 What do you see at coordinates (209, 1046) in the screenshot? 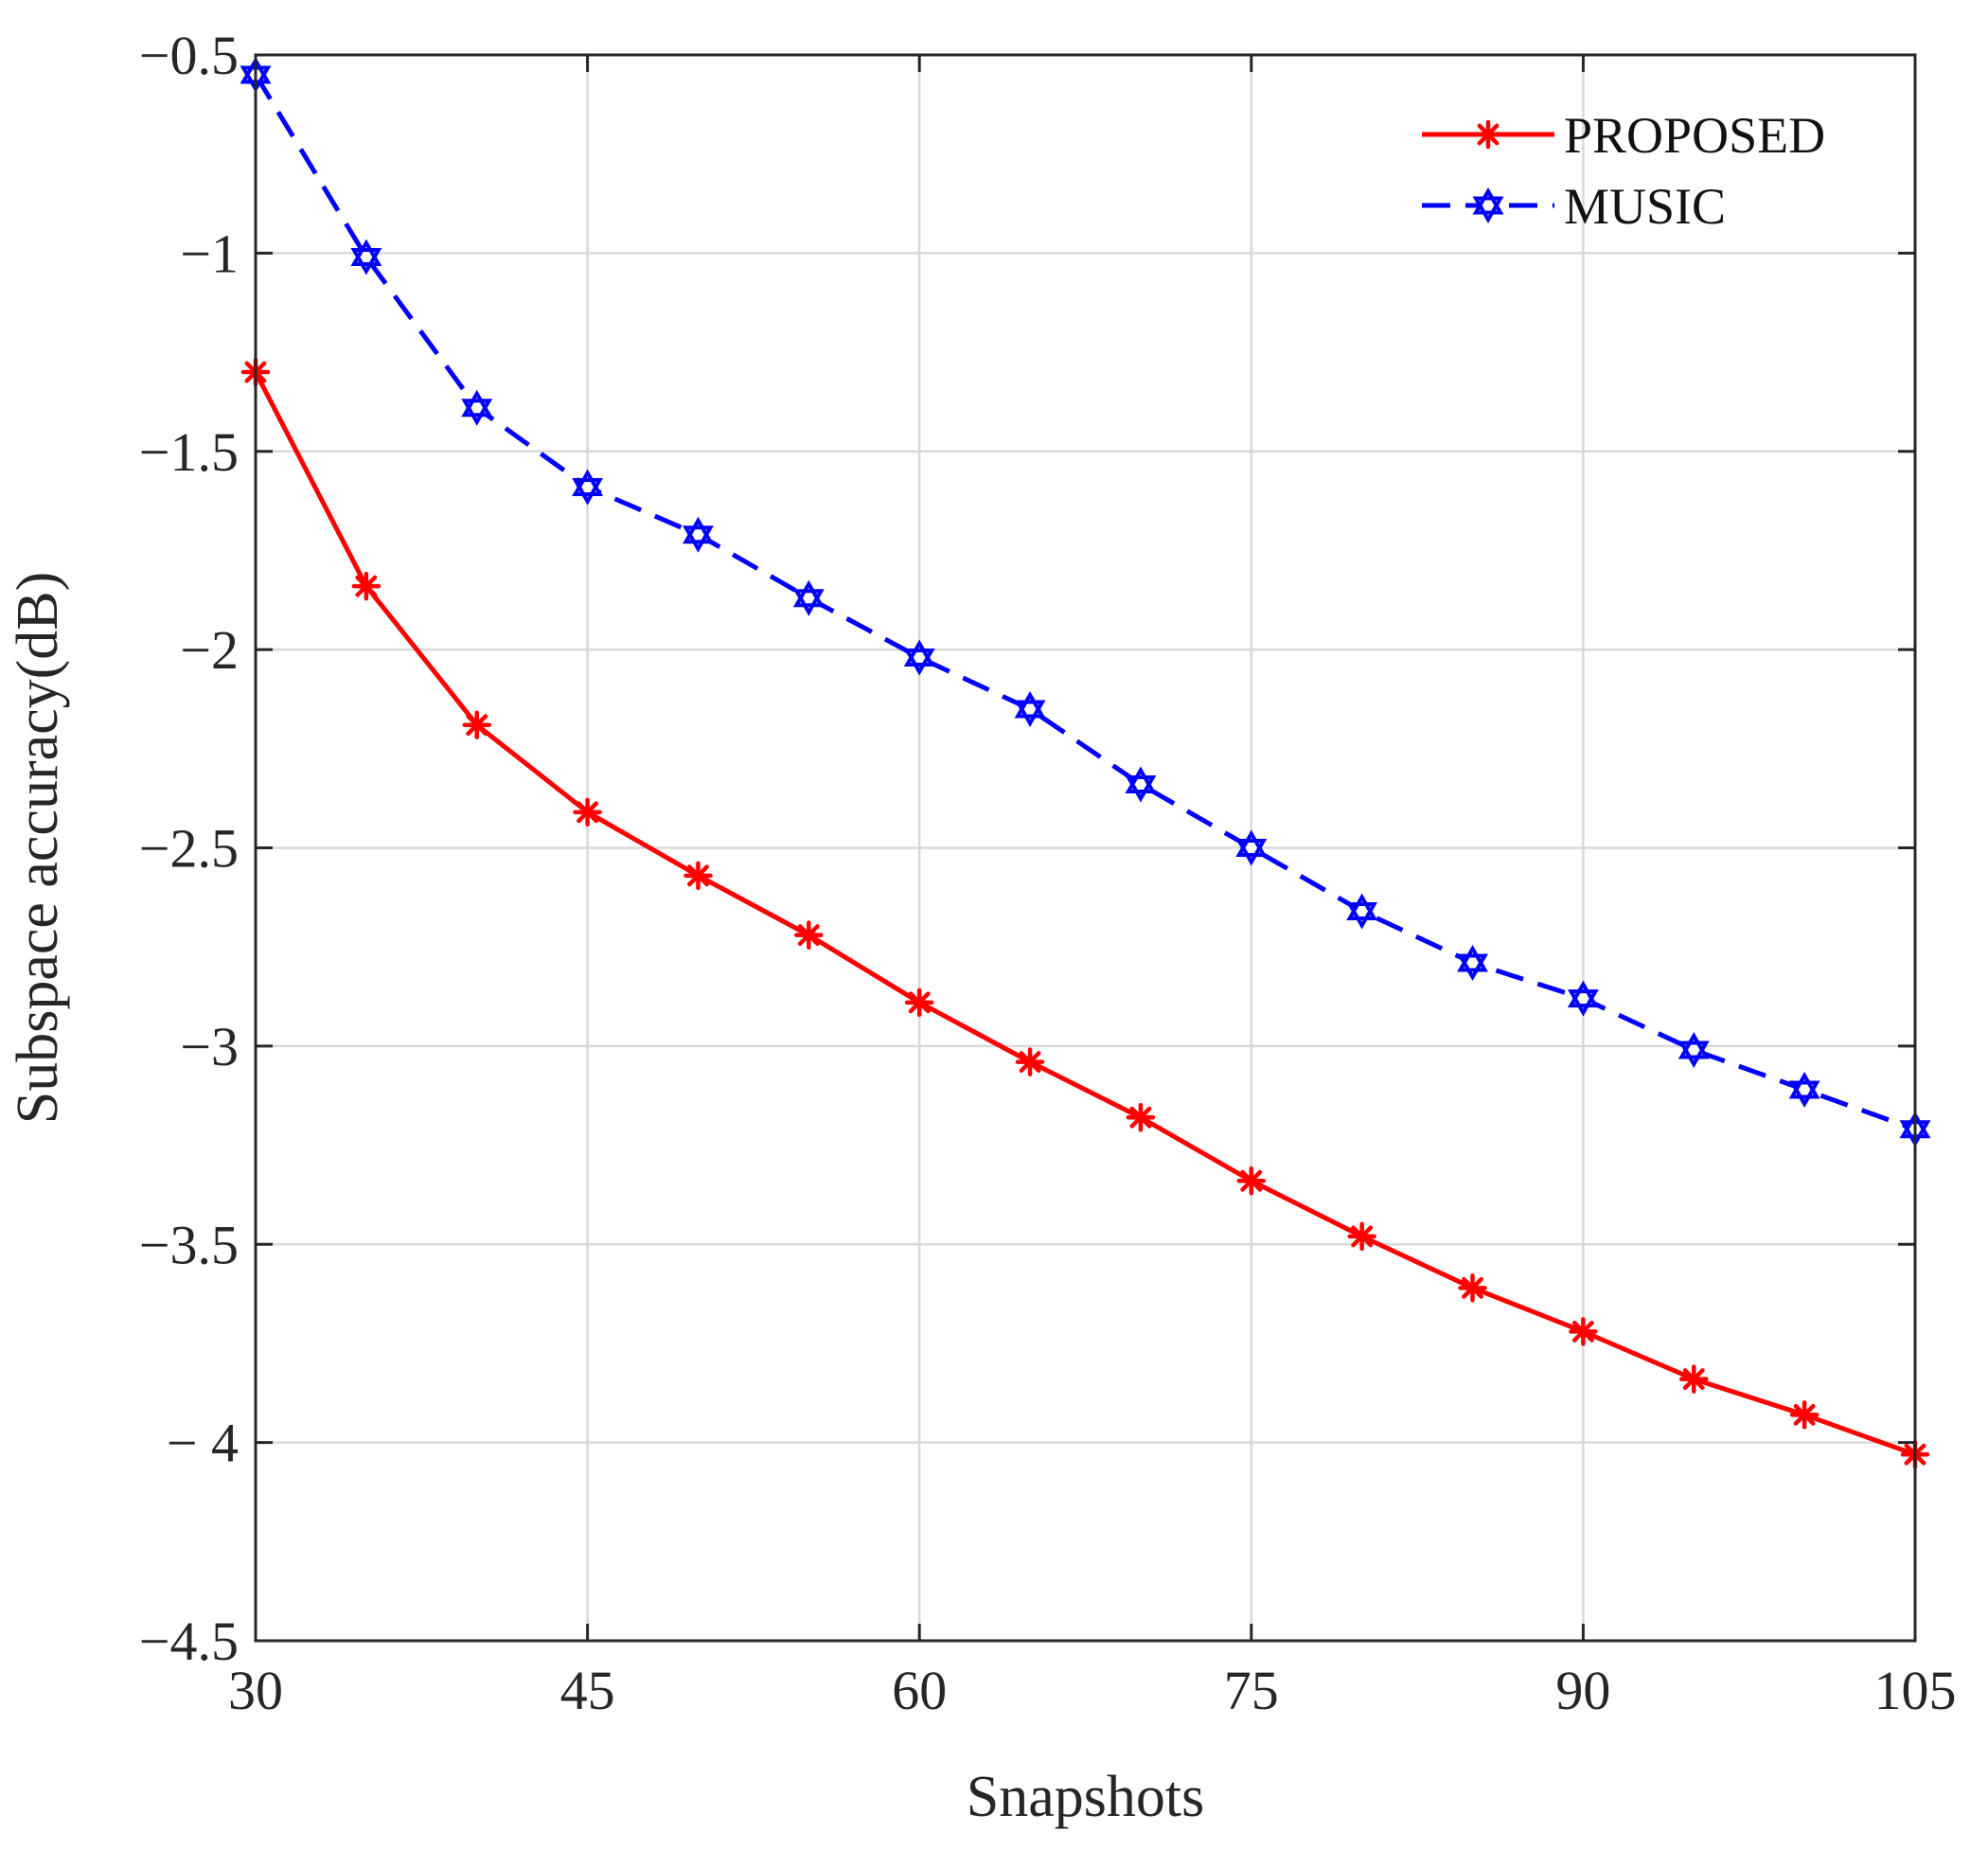
I see `y-tick-label: −3` at bounding box center [209, 1046].